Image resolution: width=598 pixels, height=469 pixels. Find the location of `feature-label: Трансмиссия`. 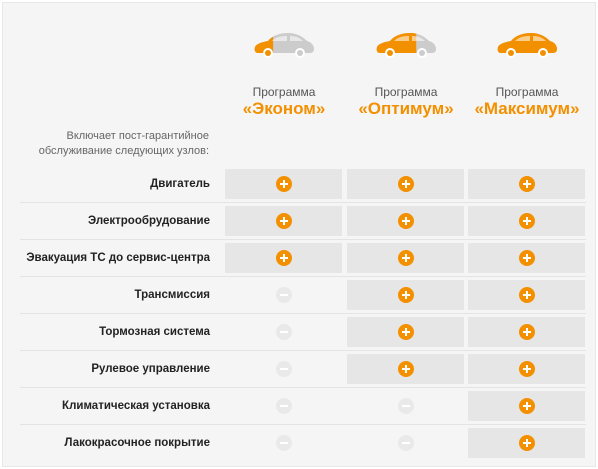

feature-label: Трансмиссия is located at coordinates (172, 295).